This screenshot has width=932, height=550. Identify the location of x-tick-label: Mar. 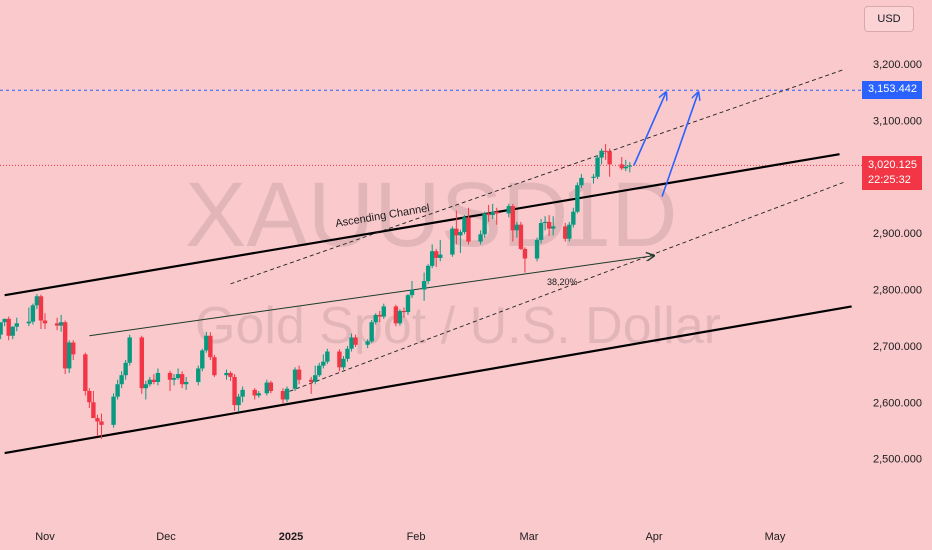
(529, 537).